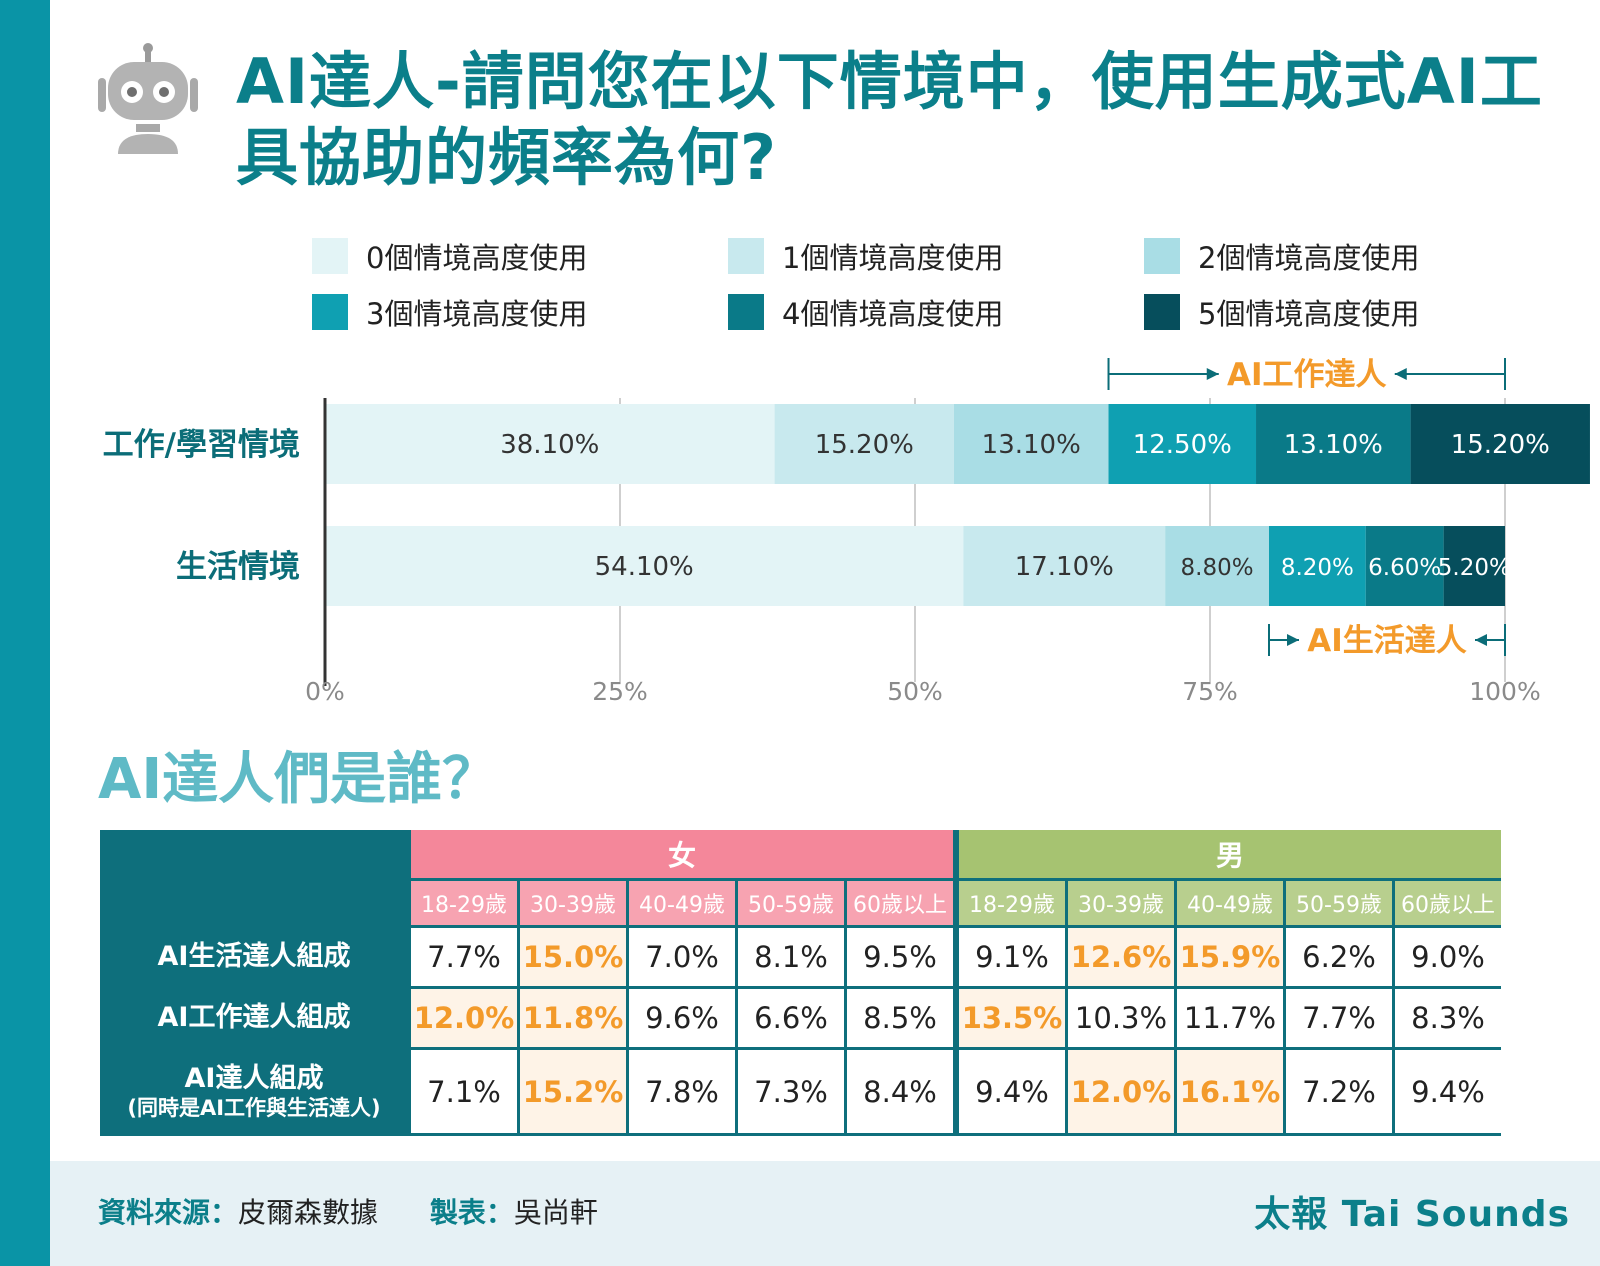 The width and height of the screenshot is (1600, 1266). Describe the element at coordinates (573, 903) in the screenshot. I see `age-header-female: 30-39歲` at that location.